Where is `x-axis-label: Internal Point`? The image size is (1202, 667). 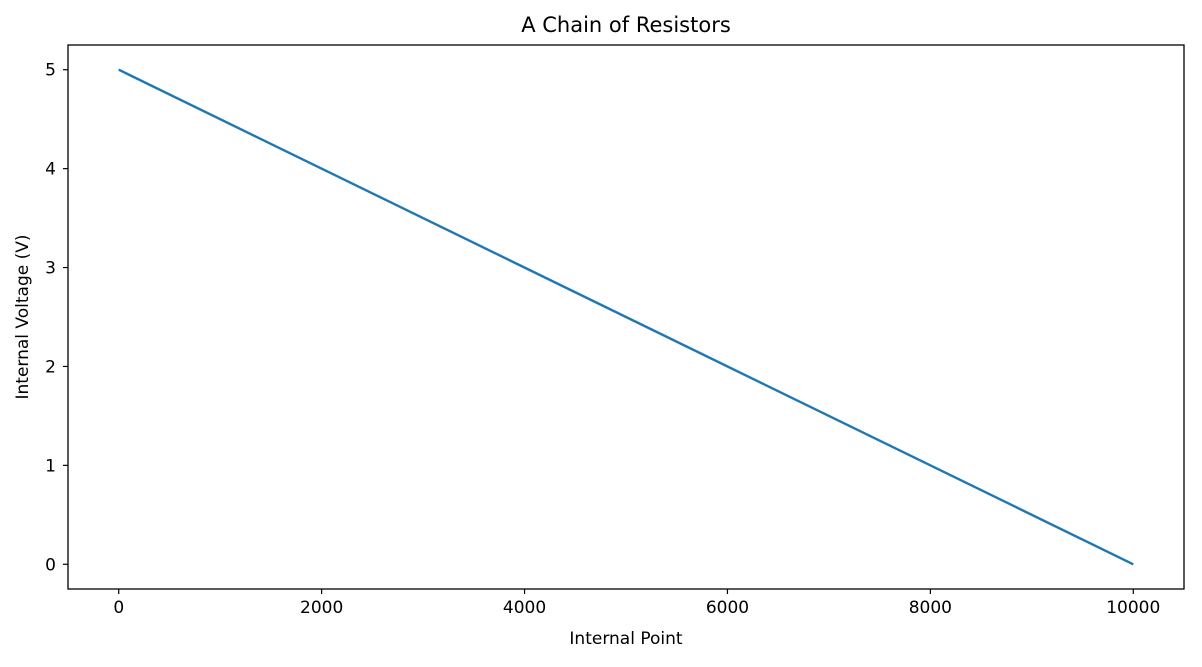
x-axis-label: Internal Point is located at coordinates (625, 639).